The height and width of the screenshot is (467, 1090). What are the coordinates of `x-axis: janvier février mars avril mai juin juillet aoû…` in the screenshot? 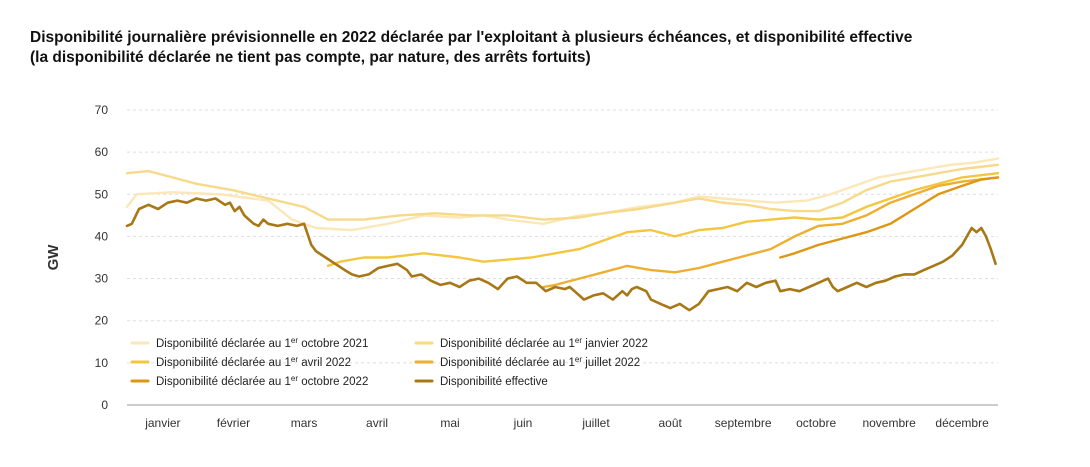 It's located at (566, 423).